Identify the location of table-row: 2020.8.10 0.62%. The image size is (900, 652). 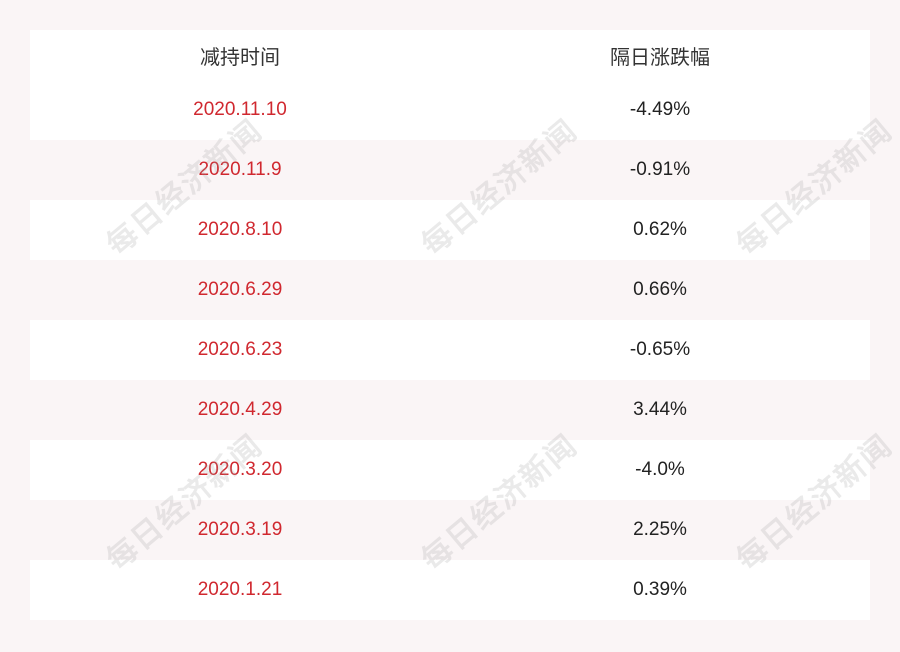
(450, 230).